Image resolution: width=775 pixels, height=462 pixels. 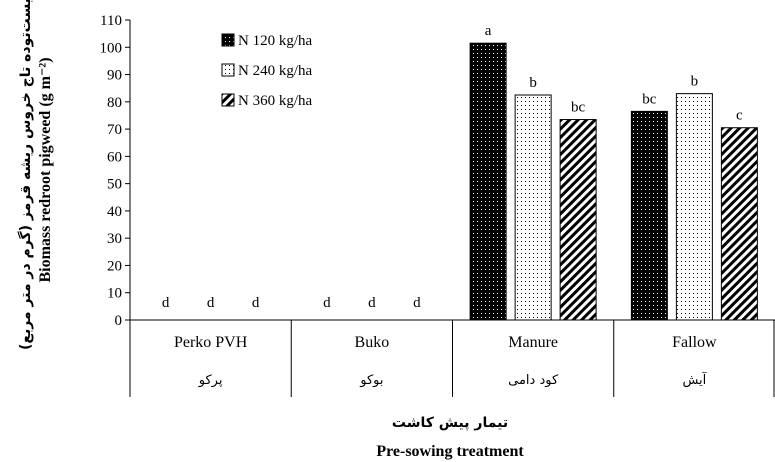 What do you see at coordinates (533, 342) in the screenshot?
I see `x-tick-label: Manure` at bounding box center [533, 342].